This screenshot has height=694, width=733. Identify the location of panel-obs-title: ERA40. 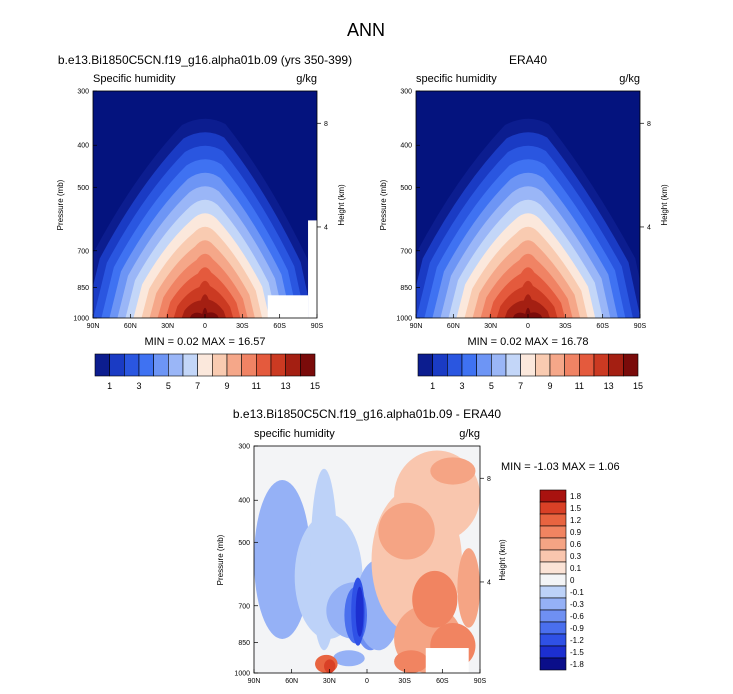
(528, 60).